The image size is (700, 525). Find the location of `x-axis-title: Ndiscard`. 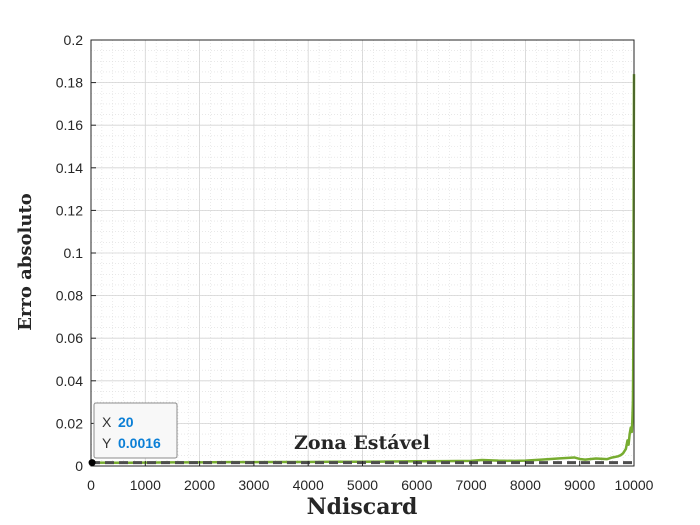

x-axis-title: Ndiscard is located at coordinates (362, 507).